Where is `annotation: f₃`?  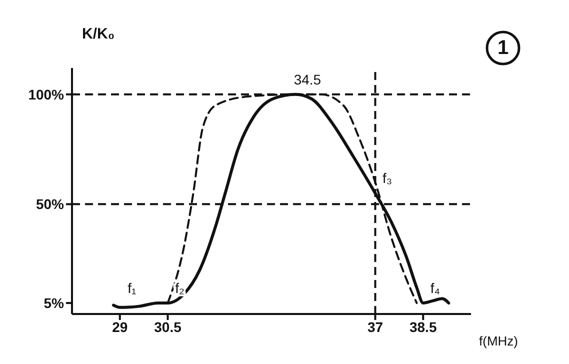 annotation: f₃ is located at coordinates (387, 178).